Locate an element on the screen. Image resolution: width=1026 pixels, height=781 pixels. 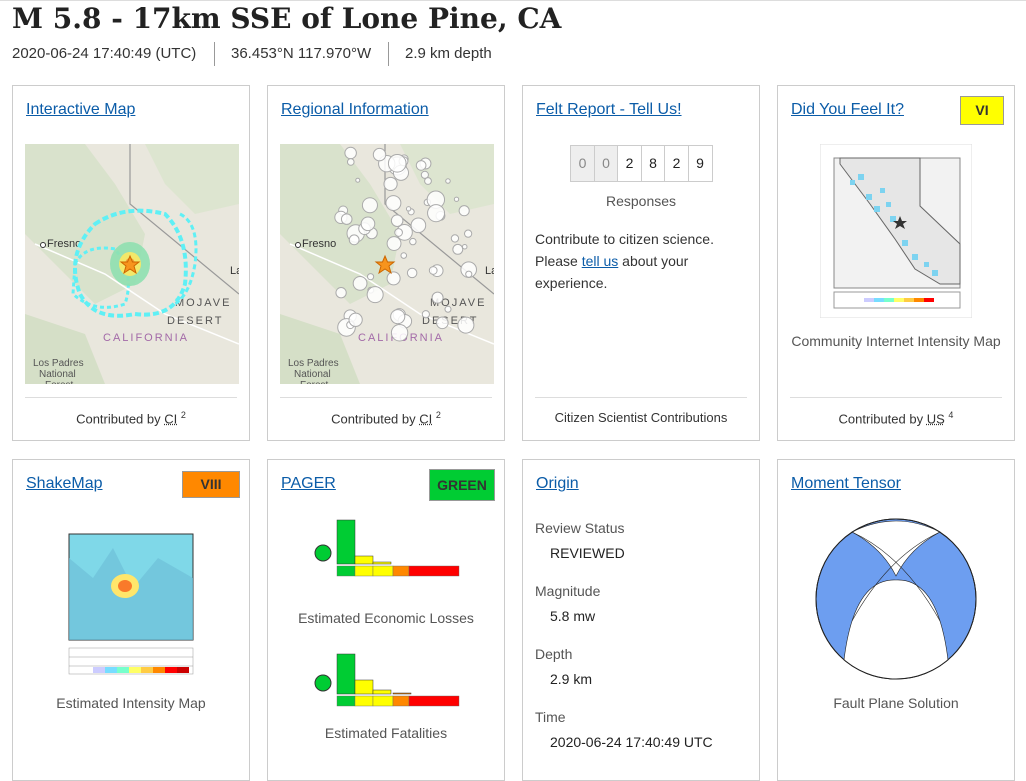
map-label: Los Padres is located at coordinates (58, 363).